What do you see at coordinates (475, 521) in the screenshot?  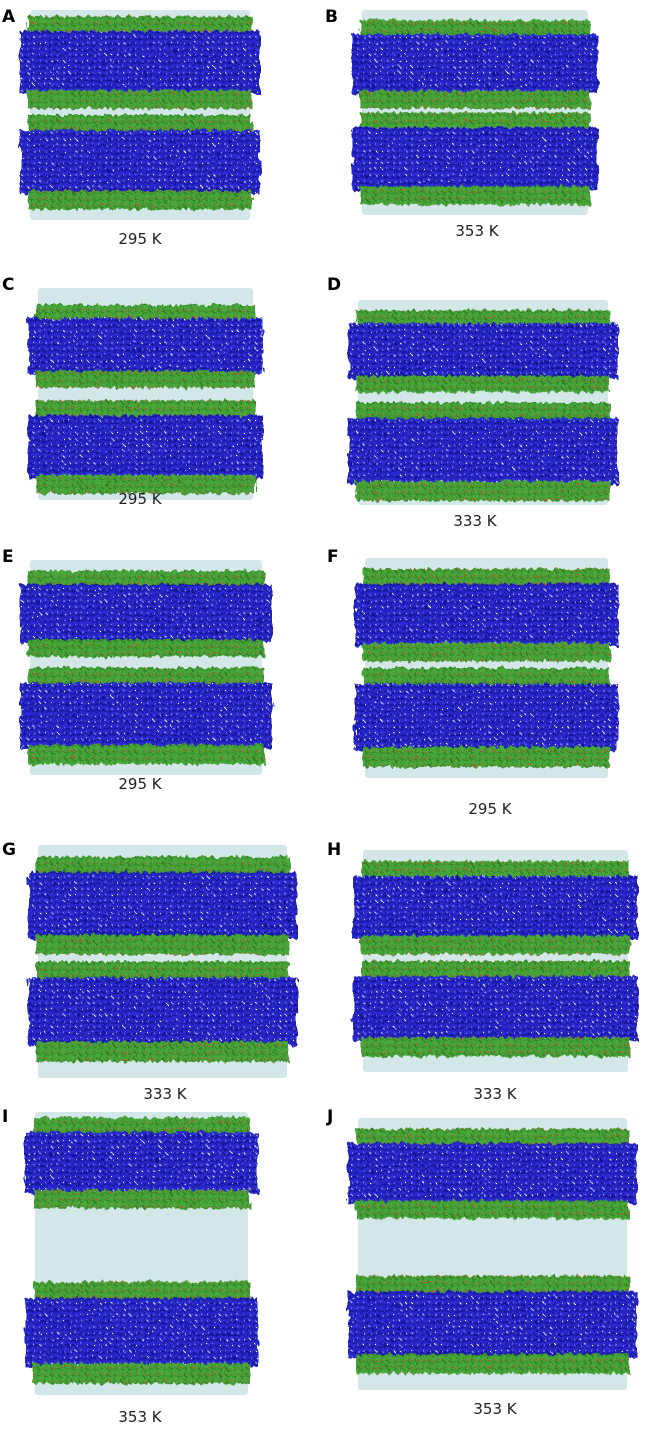 I see `temperature-caption: 333 K` at bounding box center [475, 521].